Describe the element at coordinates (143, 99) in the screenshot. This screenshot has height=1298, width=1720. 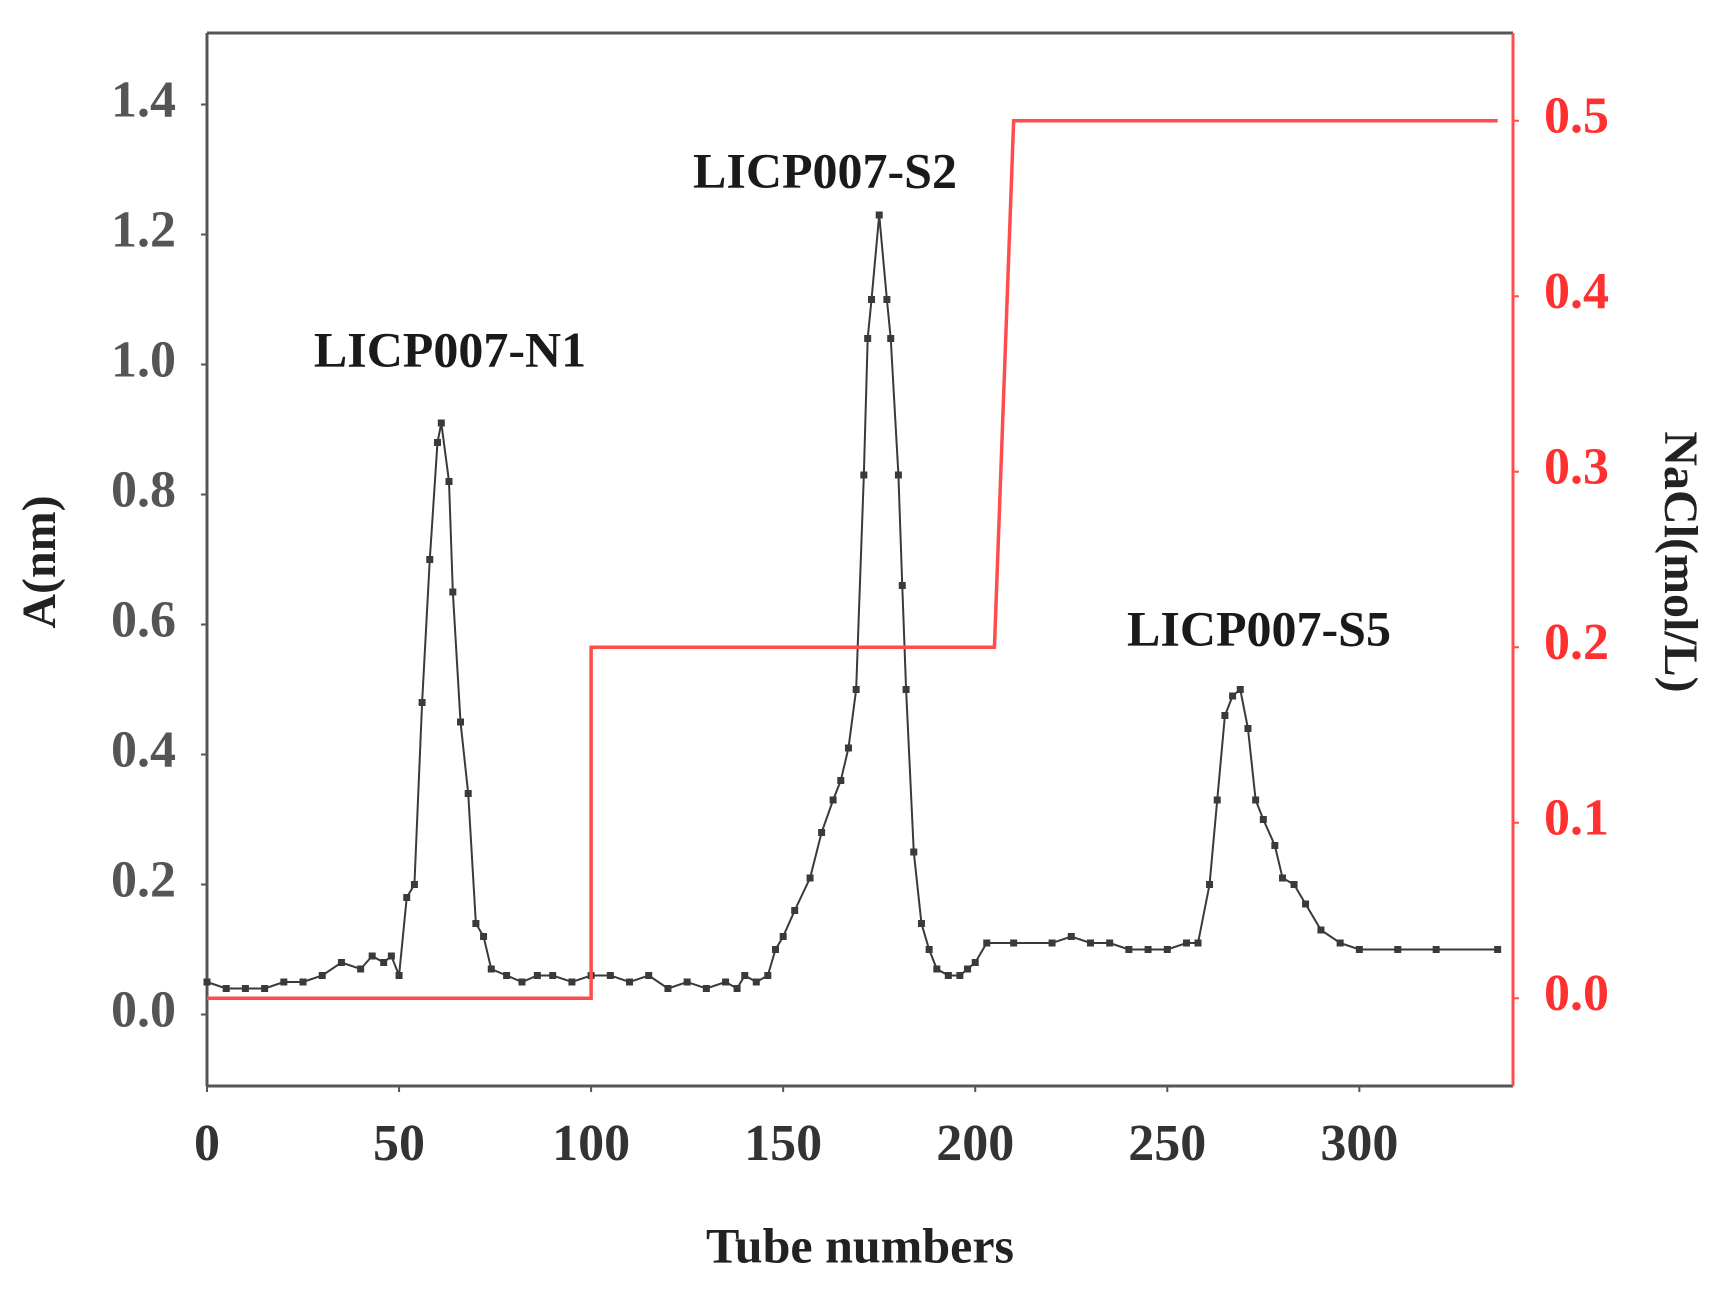
I see `y-tick-label: 1.4` at that location.